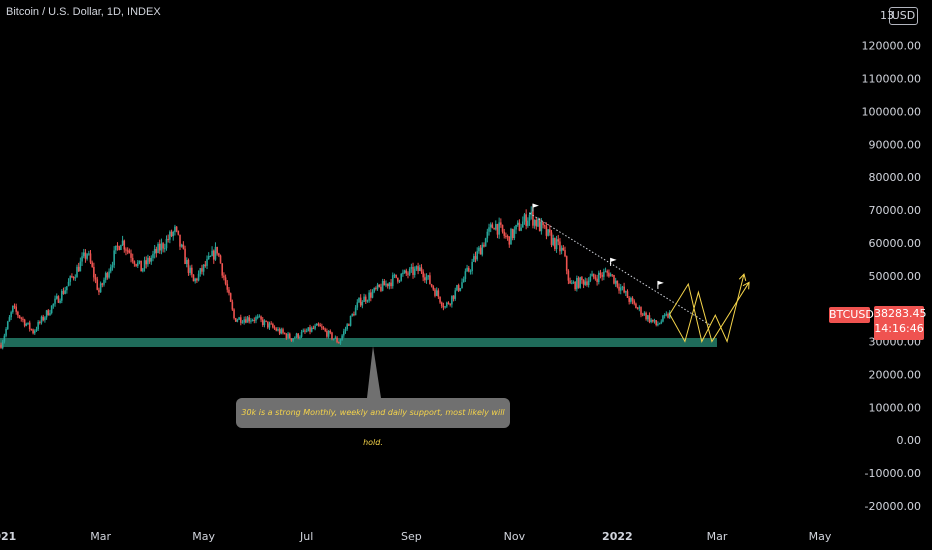  What do you see at coordinates (903, 16) in the screenshot?
I see `currency-button: USD` at bounding box center [903, 16].